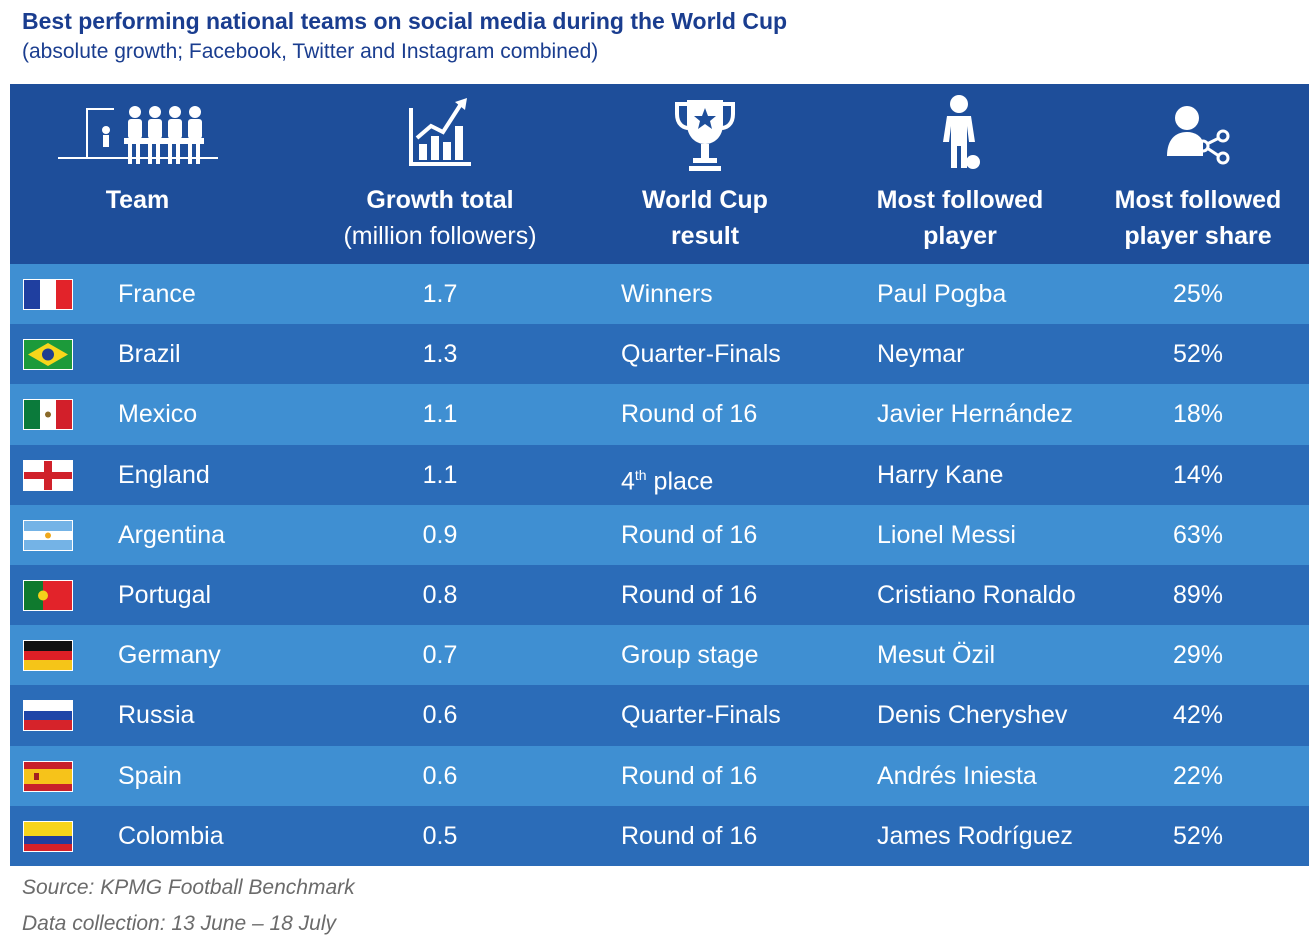 The height and width of the screenshot is (946, 1316). What do you see at coordinates (690, 655) in the screenshot?
I see `world-cup-result: Group stage` at bounding box center [690, 655].